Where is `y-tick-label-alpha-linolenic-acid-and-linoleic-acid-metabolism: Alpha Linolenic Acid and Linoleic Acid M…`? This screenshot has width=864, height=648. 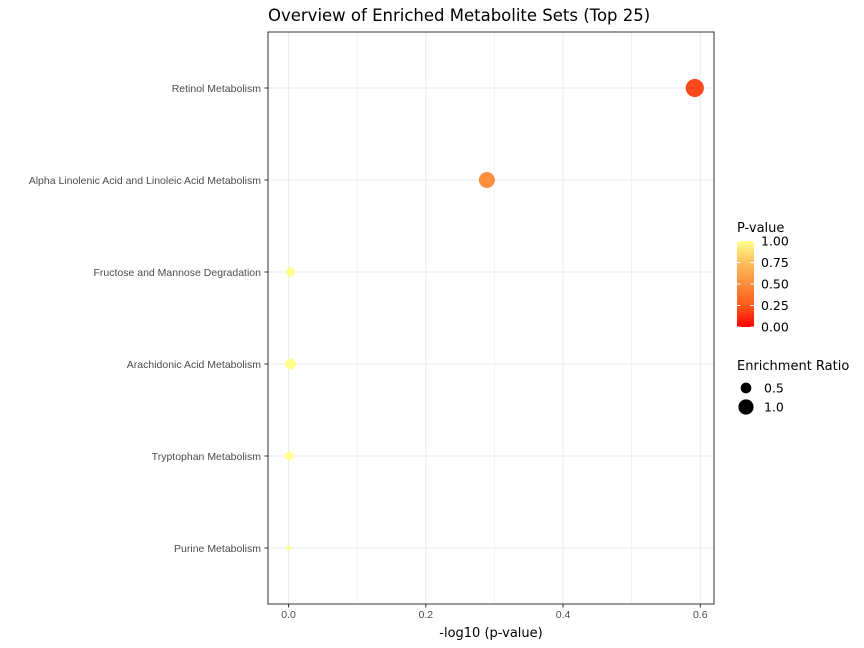
y-tick-label-alpha-linolenic-acid-and-linoleic-acid-metabolism: Alpha Linolenic Acid and Linoleic Acid M… is located at coordinates (145, 181).